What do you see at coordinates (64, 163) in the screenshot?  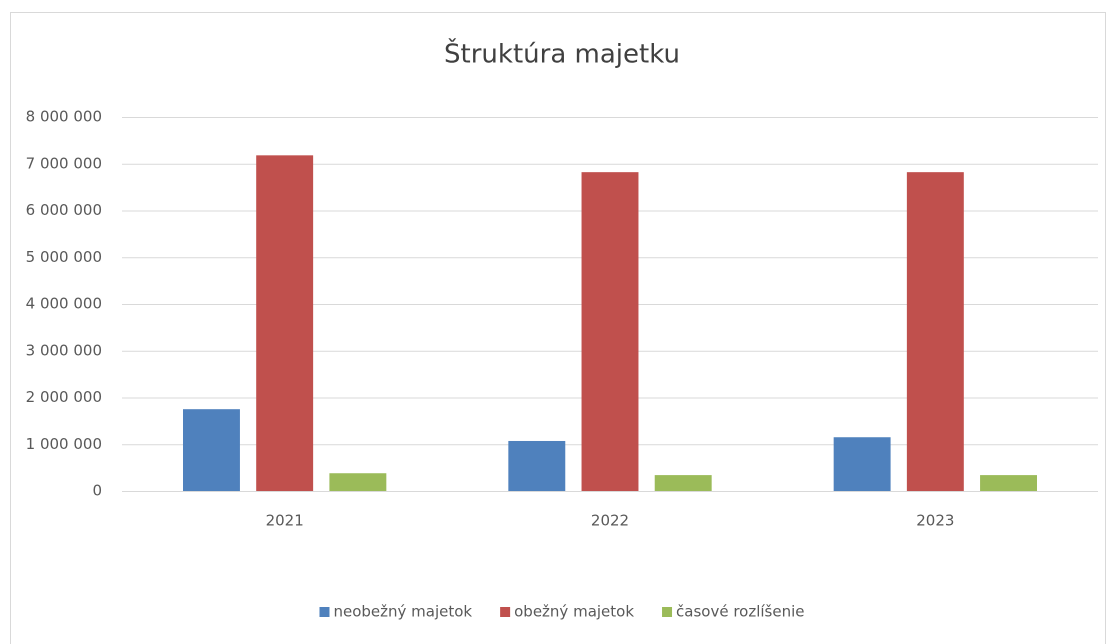 I see `y-tick-label: 7 000 000` at bounding box center [64, 163].